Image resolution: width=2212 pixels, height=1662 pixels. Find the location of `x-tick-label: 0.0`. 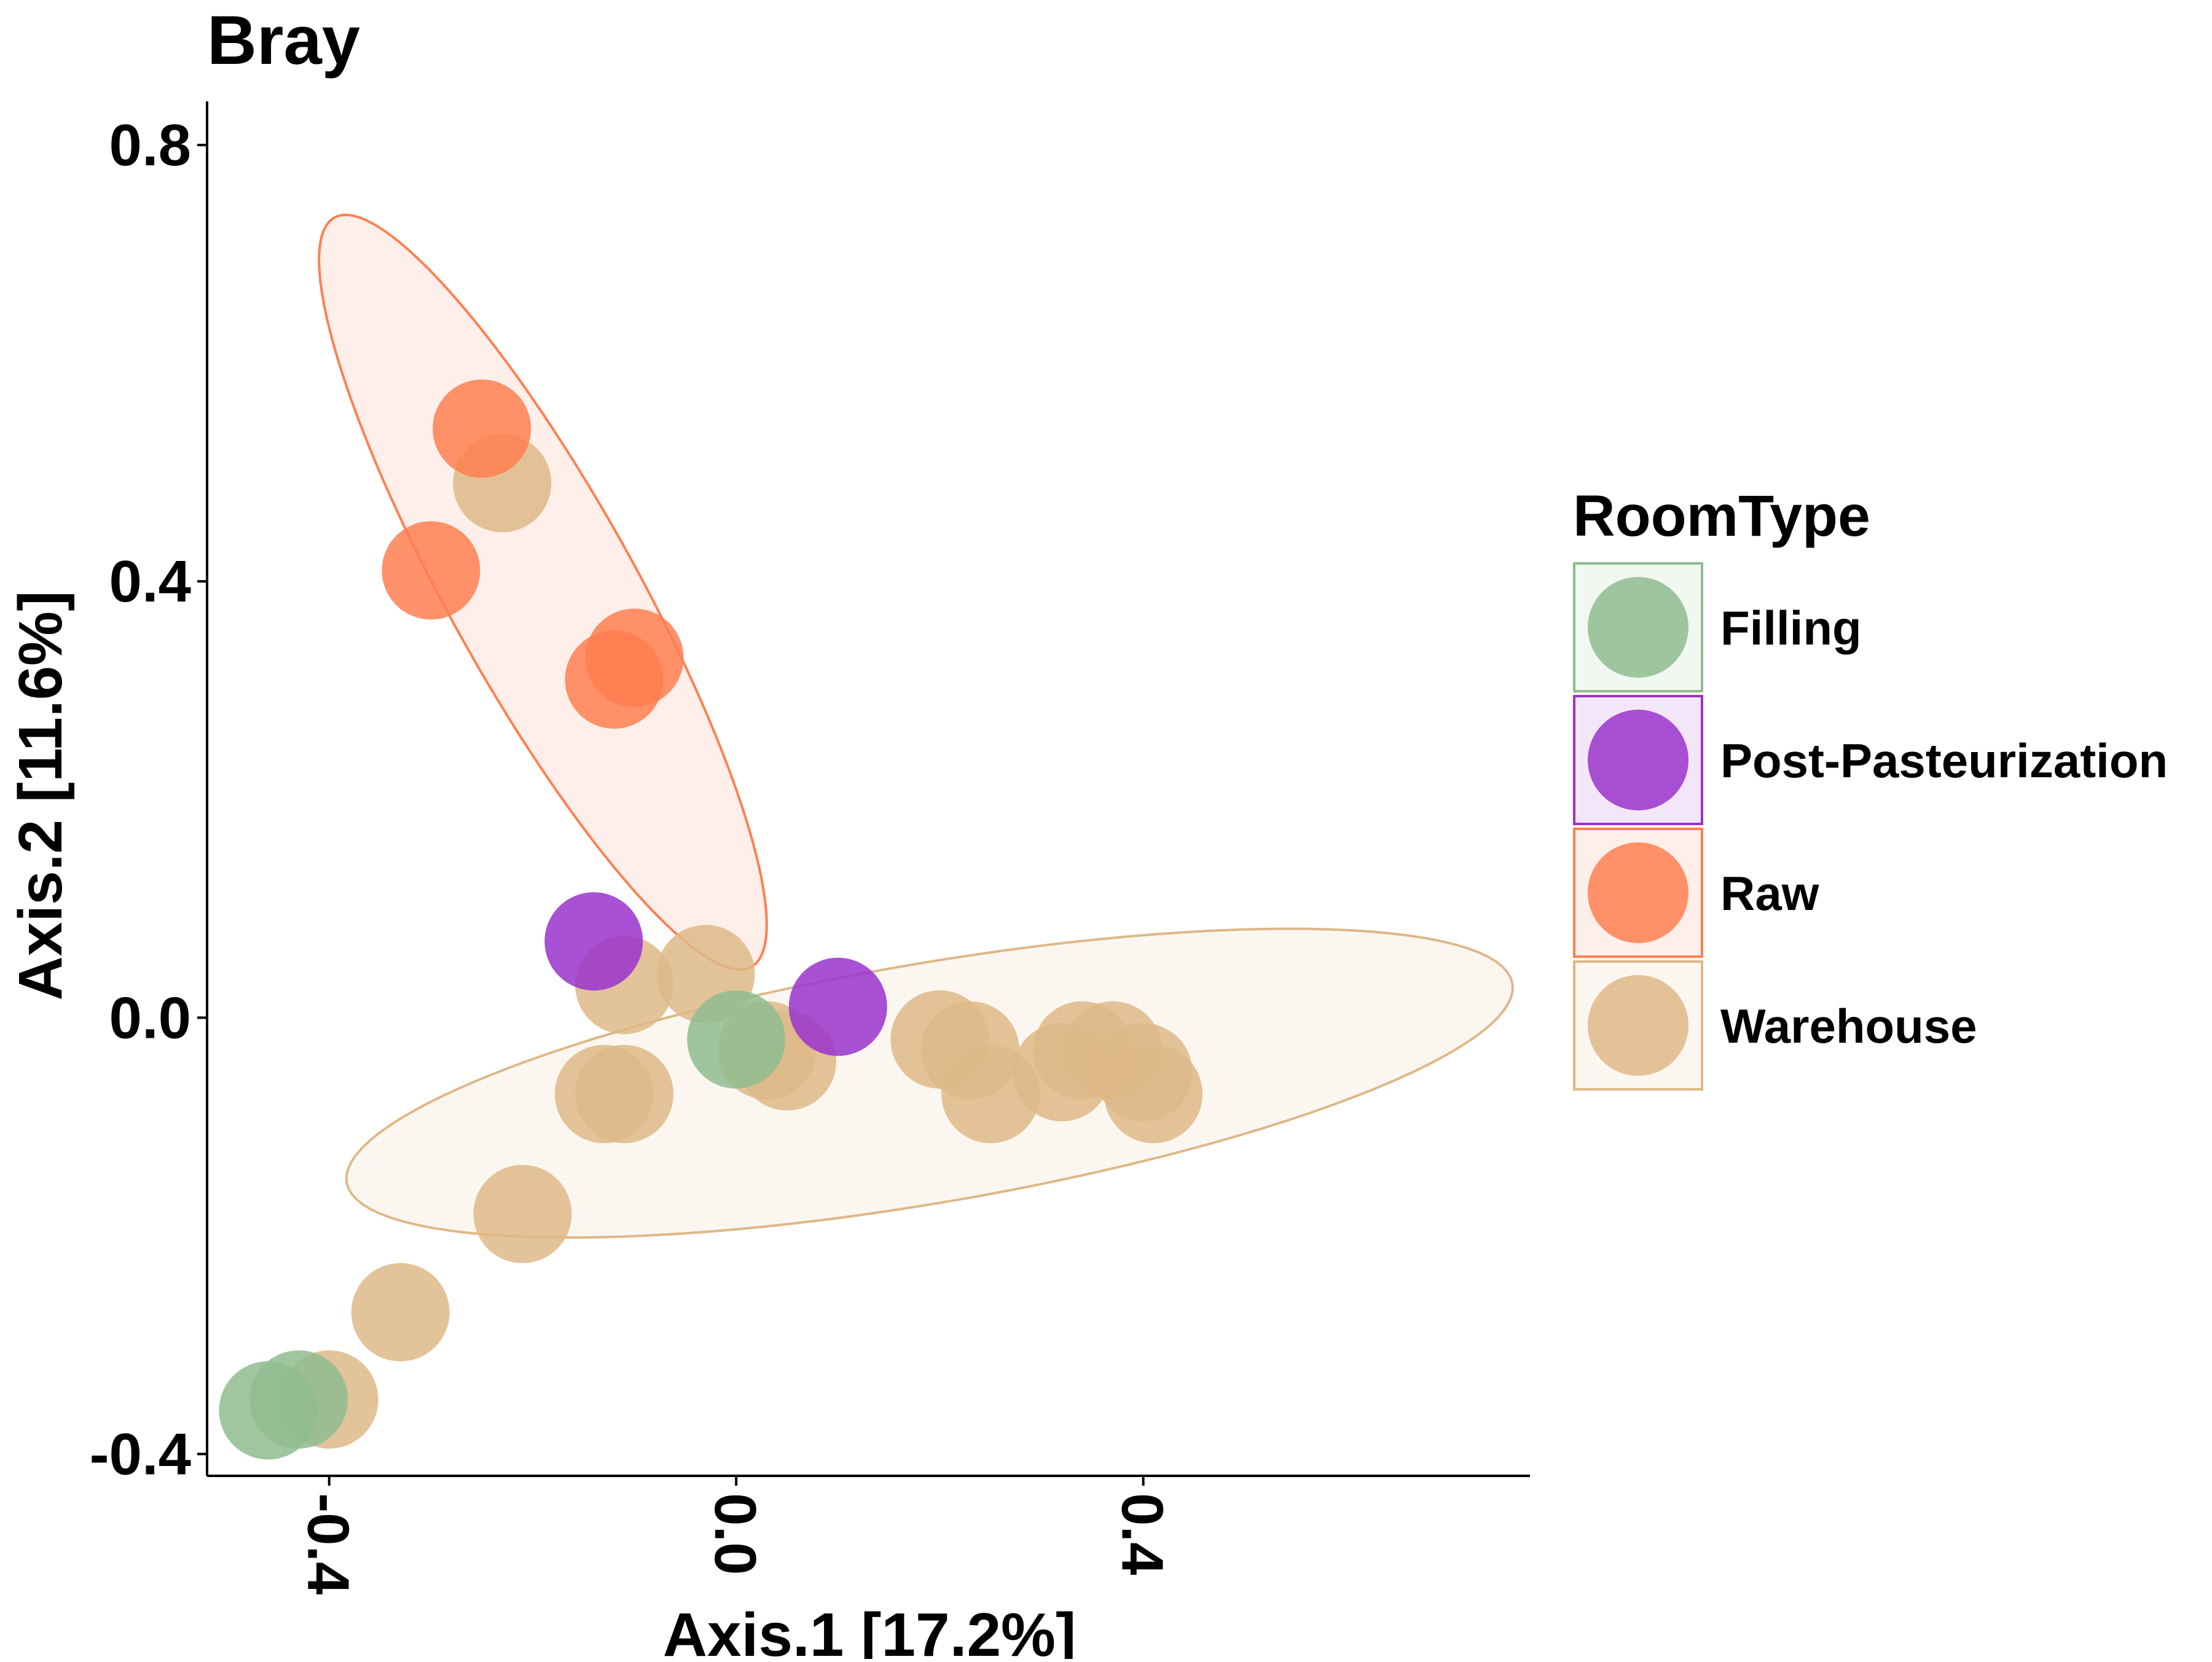

x-tick-label: 0.0 is located at coordinates (735, 1534).